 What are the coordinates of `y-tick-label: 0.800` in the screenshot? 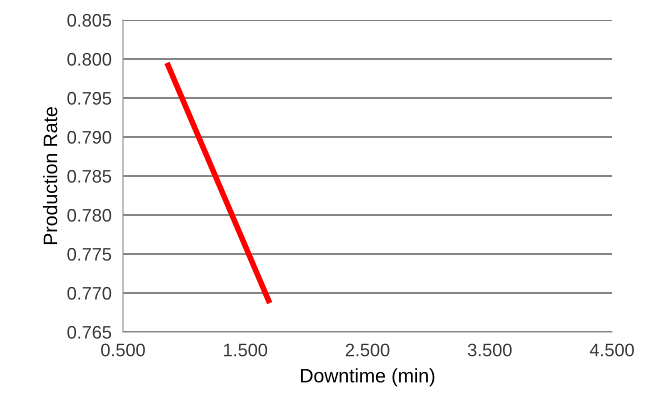 It's located at (89, 59).